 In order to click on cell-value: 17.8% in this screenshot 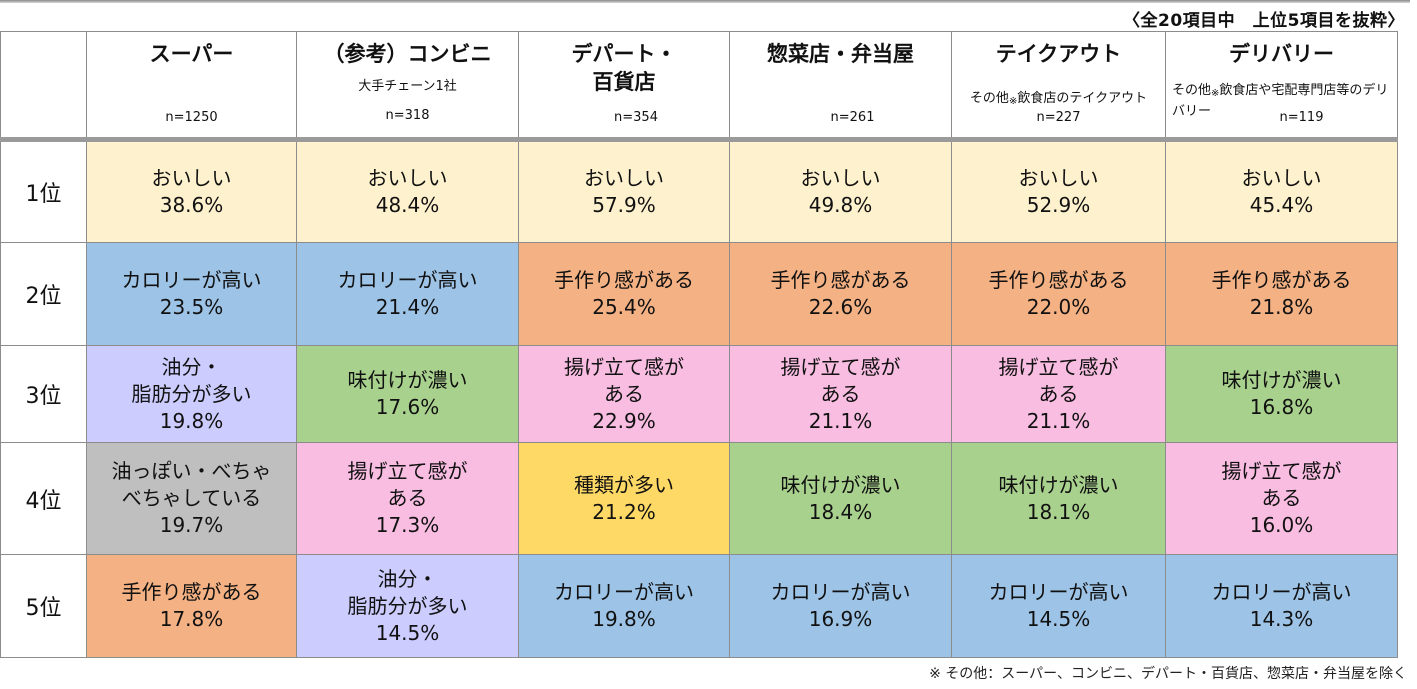, I will do `click(191, 619)`.